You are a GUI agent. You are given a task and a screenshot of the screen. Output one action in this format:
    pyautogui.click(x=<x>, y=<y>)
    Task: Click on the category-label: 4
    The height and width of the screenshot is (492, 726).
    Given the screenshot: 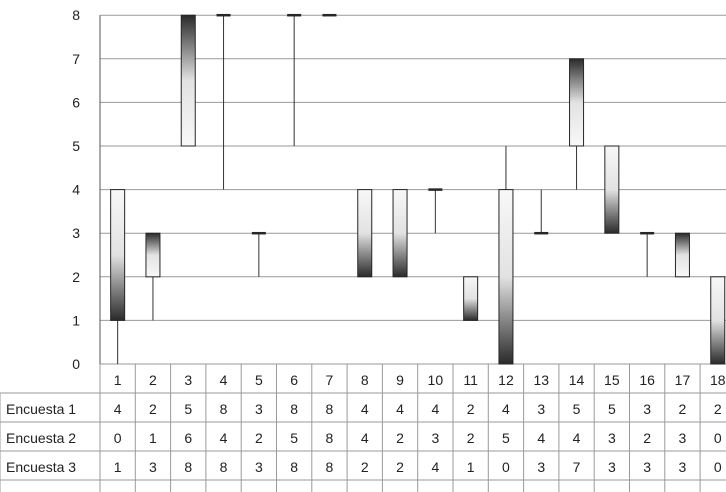 What is the action you would take?
    pyautogui.click(x=224, y=380)
    